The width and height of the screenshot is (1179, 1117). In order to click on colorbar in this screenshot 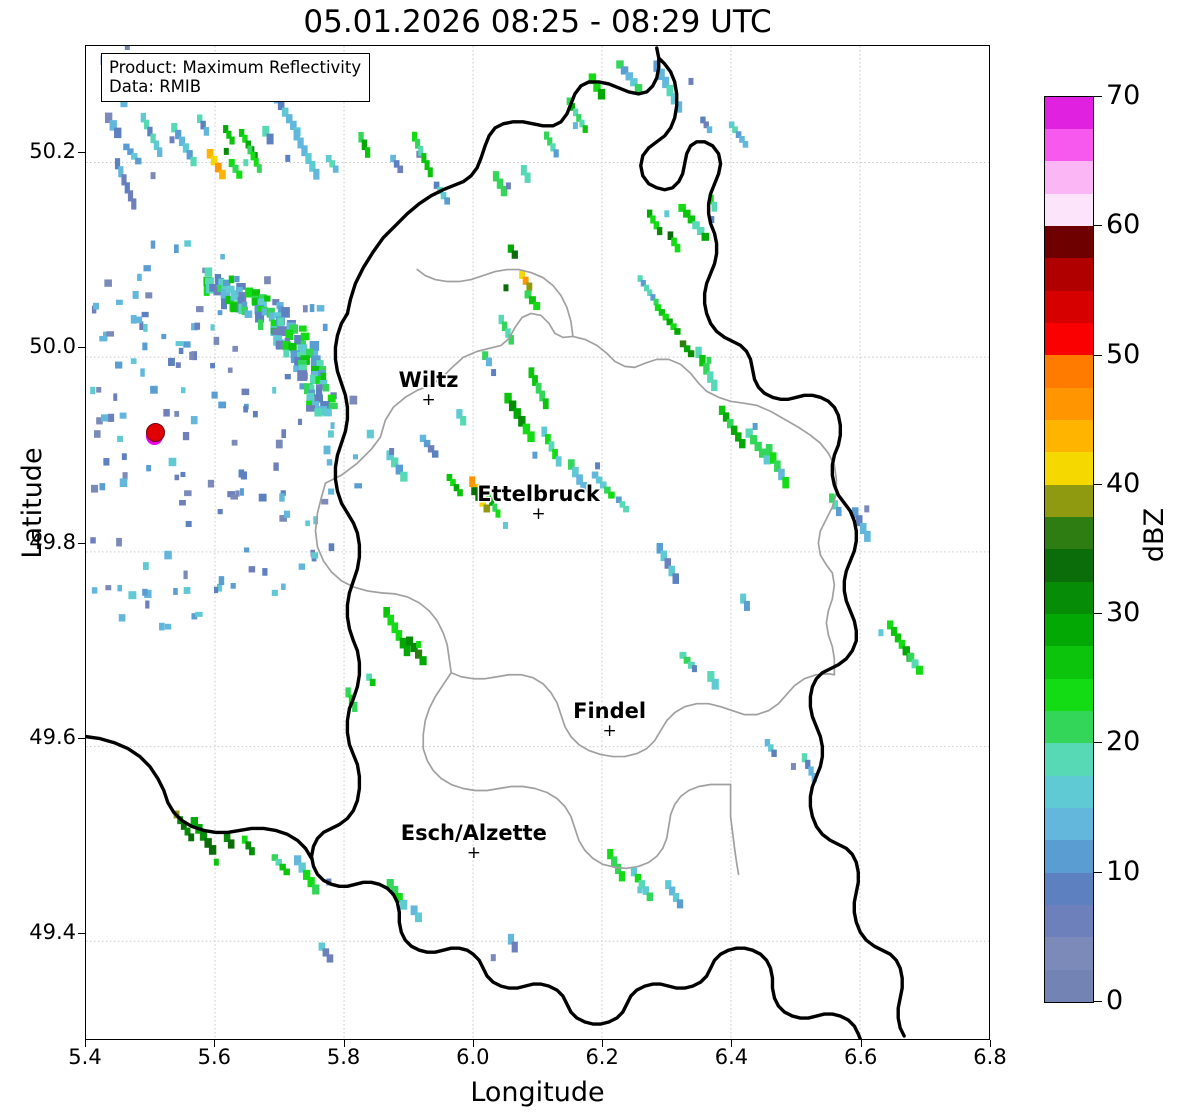, I will do `click(1069, 549)`.